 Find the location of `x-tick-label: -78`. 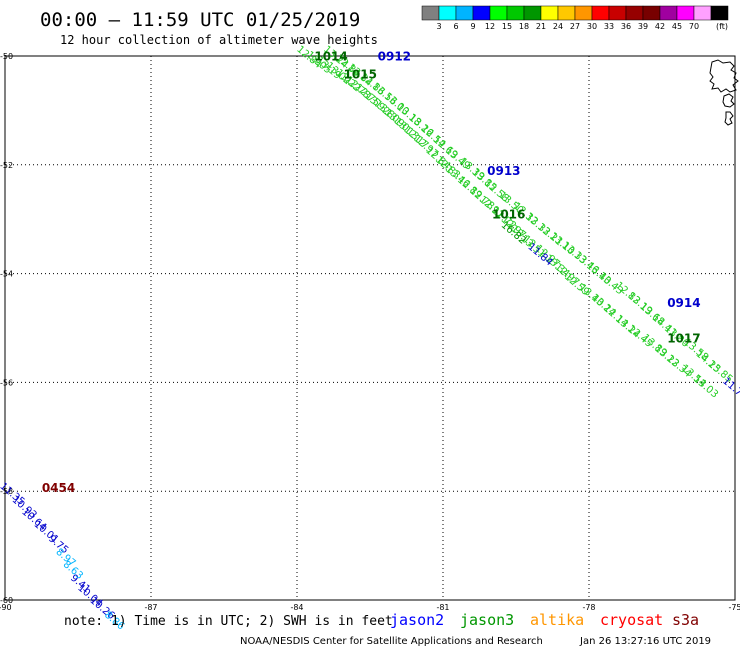

x-tick-label: -78 is located at coordinates (588, 607).